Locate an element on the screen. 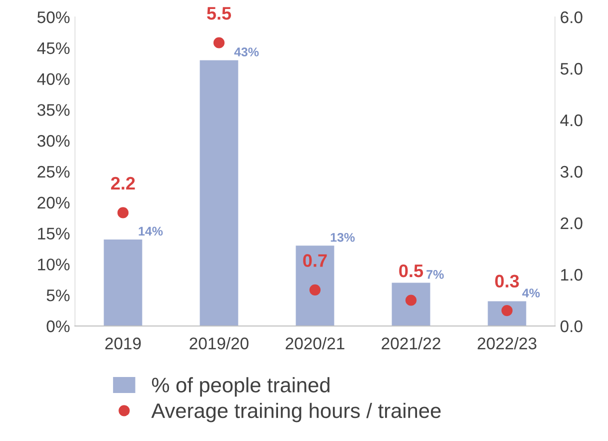 This screenshot has width=608, height=441. x-tick-label: 2019 is located at coordinates (123, 344).